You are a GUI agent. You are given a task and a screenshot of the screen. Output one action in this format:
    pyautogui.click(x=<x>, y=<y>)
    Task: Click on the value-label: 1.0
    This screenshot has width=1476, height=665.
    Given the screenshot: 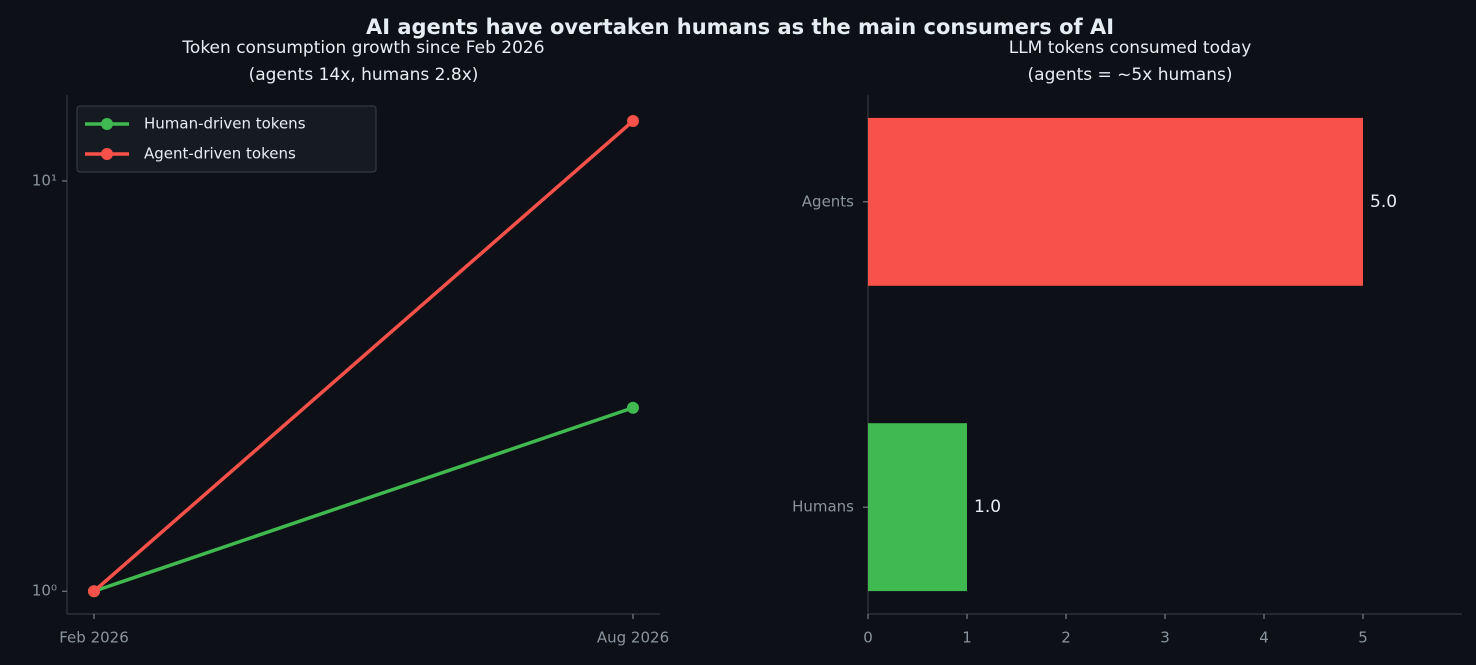 What is the action you would take?
    pyautogui.click(x=987, y=507)
    